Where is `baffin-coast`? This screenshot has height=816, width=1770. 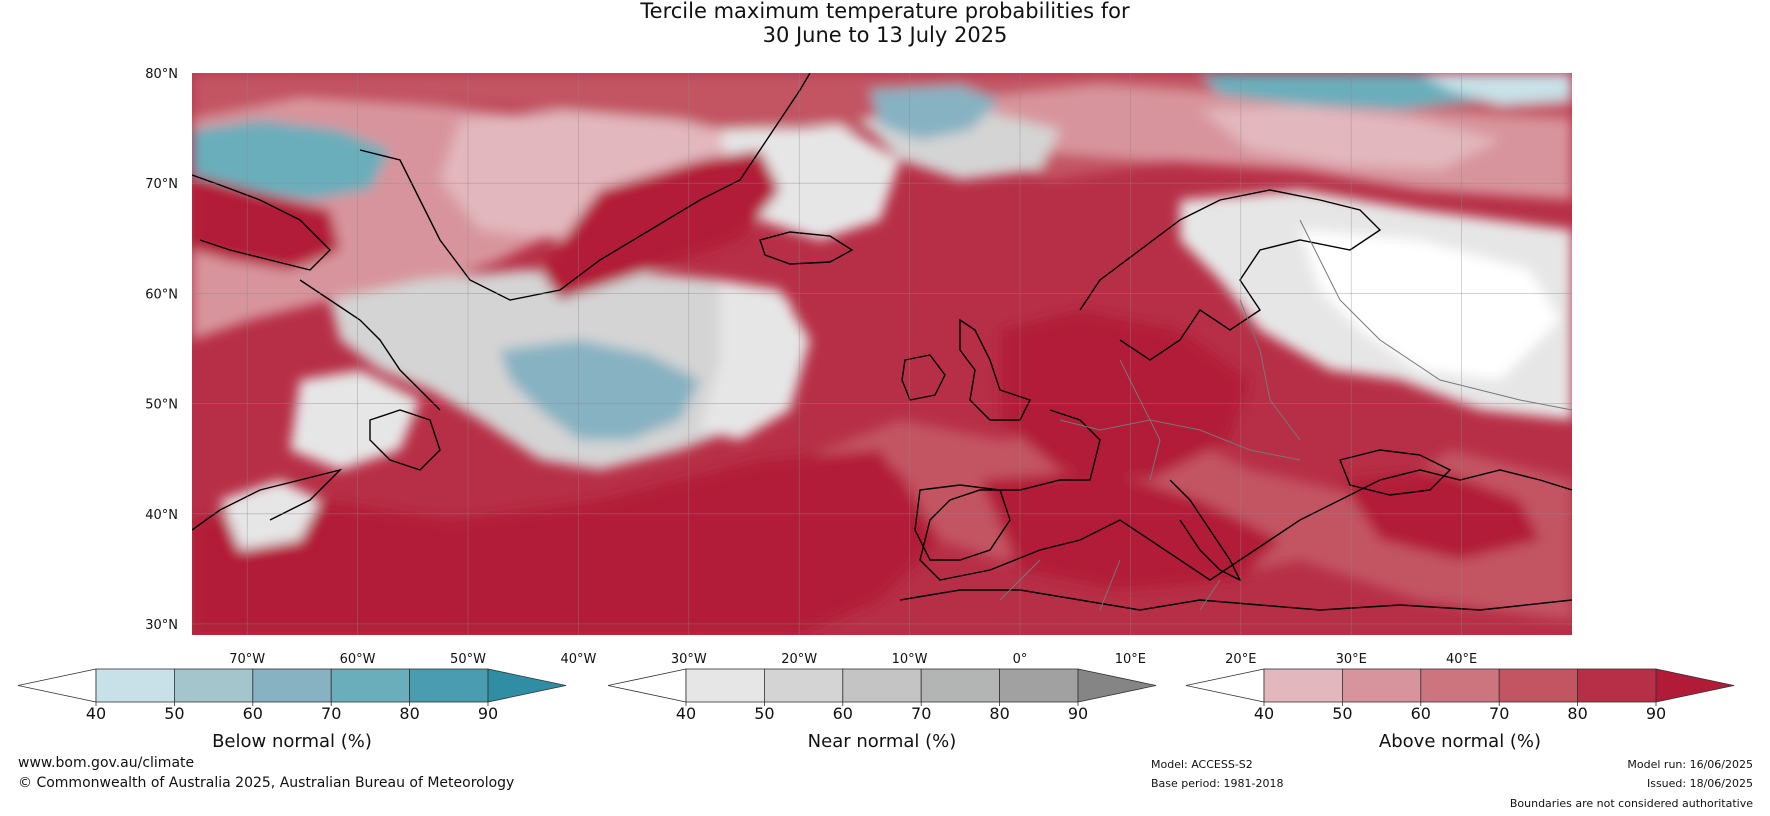 baffin-coast is located at coordinates (261, 222).